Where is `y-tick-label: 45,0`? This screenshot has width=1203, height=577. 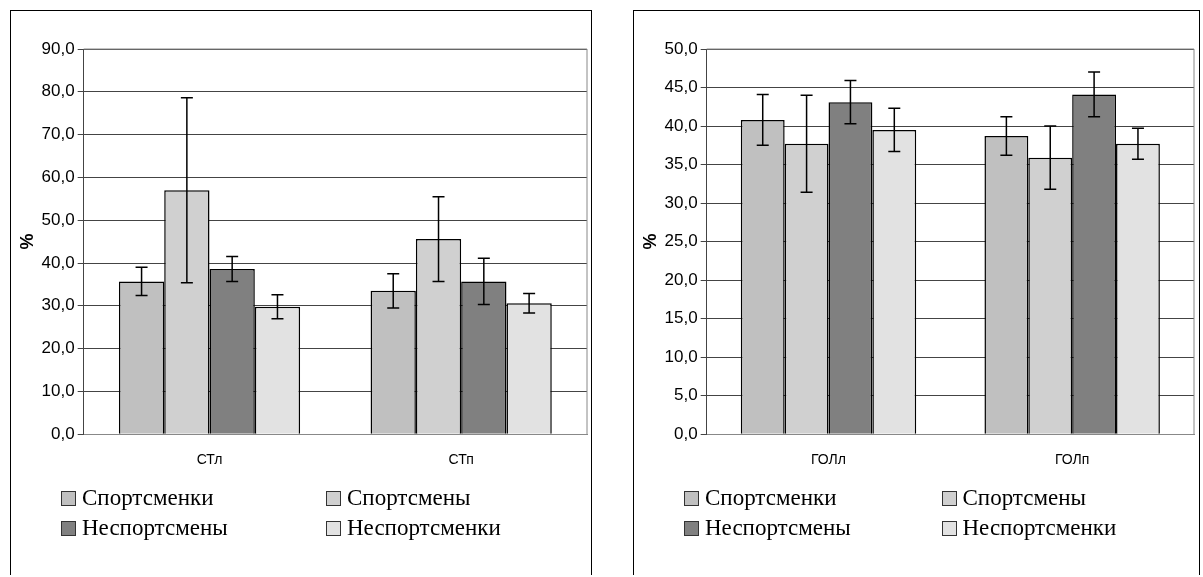
y-tick-label: 45,0 is located at coordinates (681, 87).